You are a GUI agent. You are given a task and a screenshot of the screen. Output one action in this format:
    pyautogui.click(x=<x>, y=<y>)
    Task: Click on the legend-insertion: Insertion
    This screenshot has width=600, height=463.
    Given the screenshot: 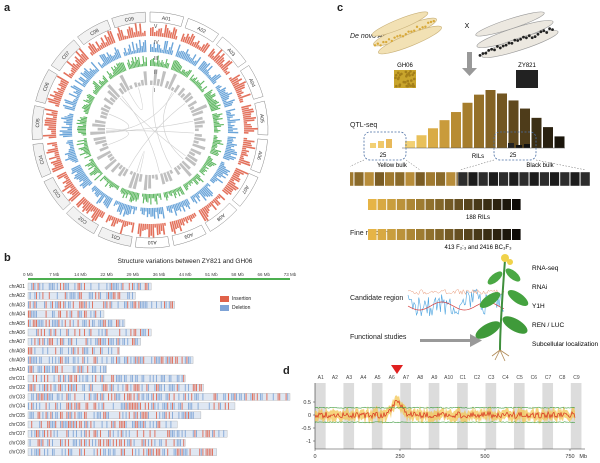 What is the action you would take?
    pyautogui.click(x=235, y=299)
    